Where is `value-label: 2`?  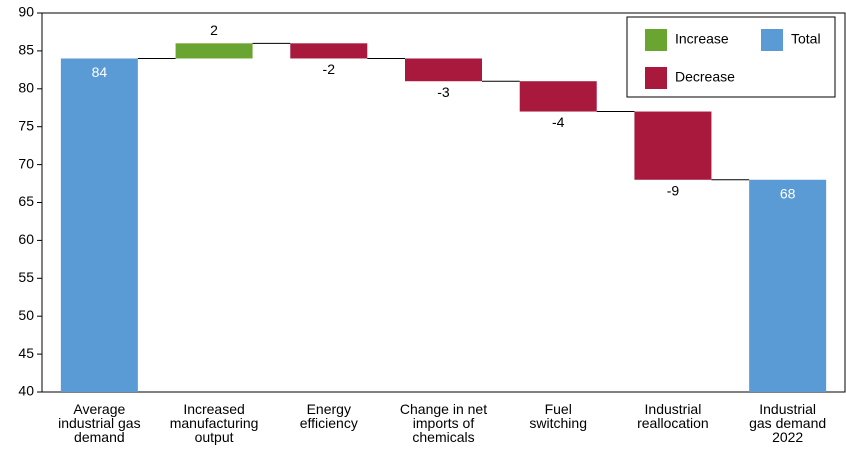 value-label: 2 is located at coordinates (214, 30).